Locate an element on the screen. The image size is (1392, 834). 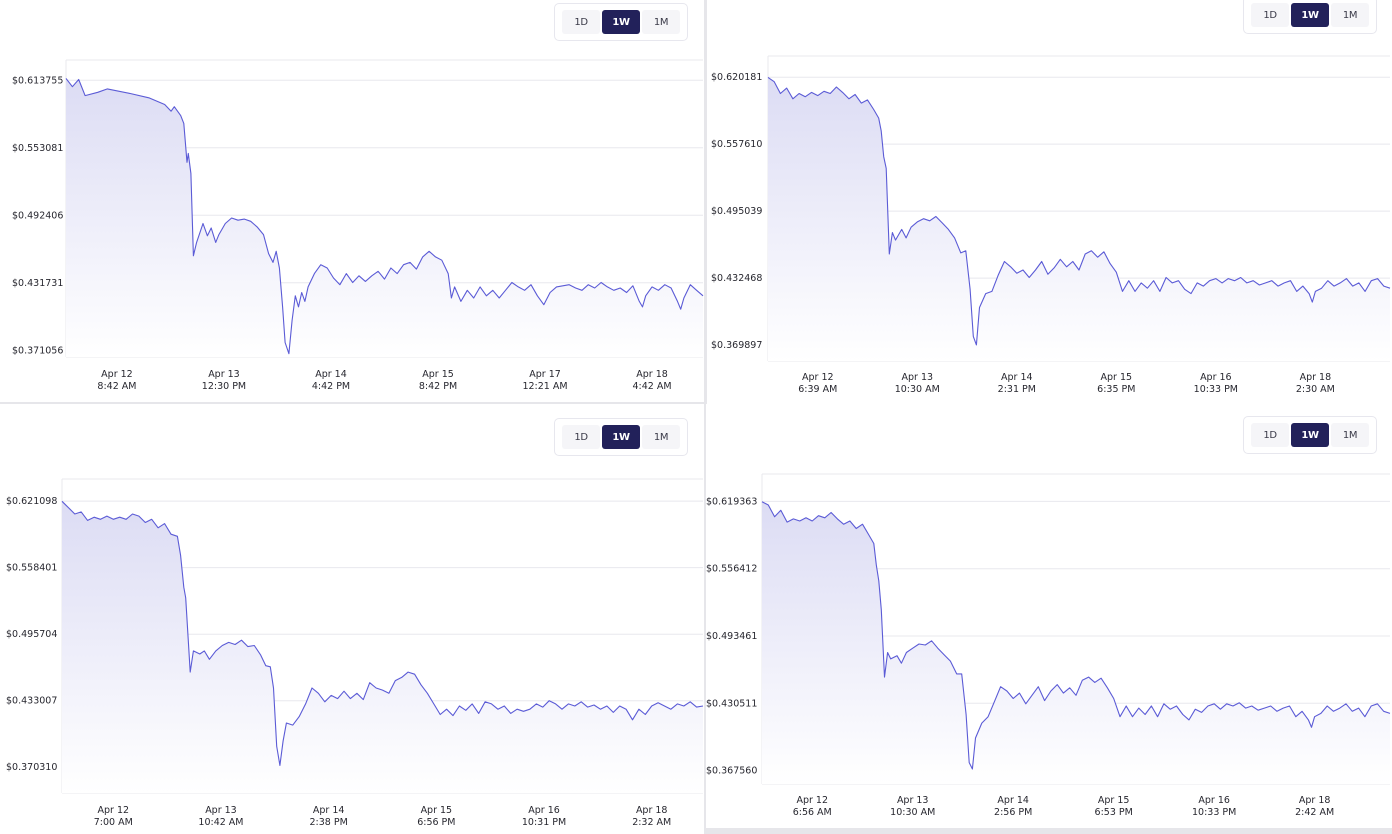
y-tick-label: $0.553081 is located at coordinates (37, 148).